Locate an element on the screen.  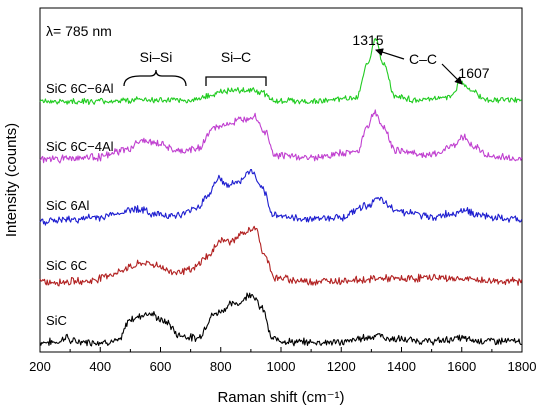
peak-1315-label: 1315 is located at coordinates (367, 40).